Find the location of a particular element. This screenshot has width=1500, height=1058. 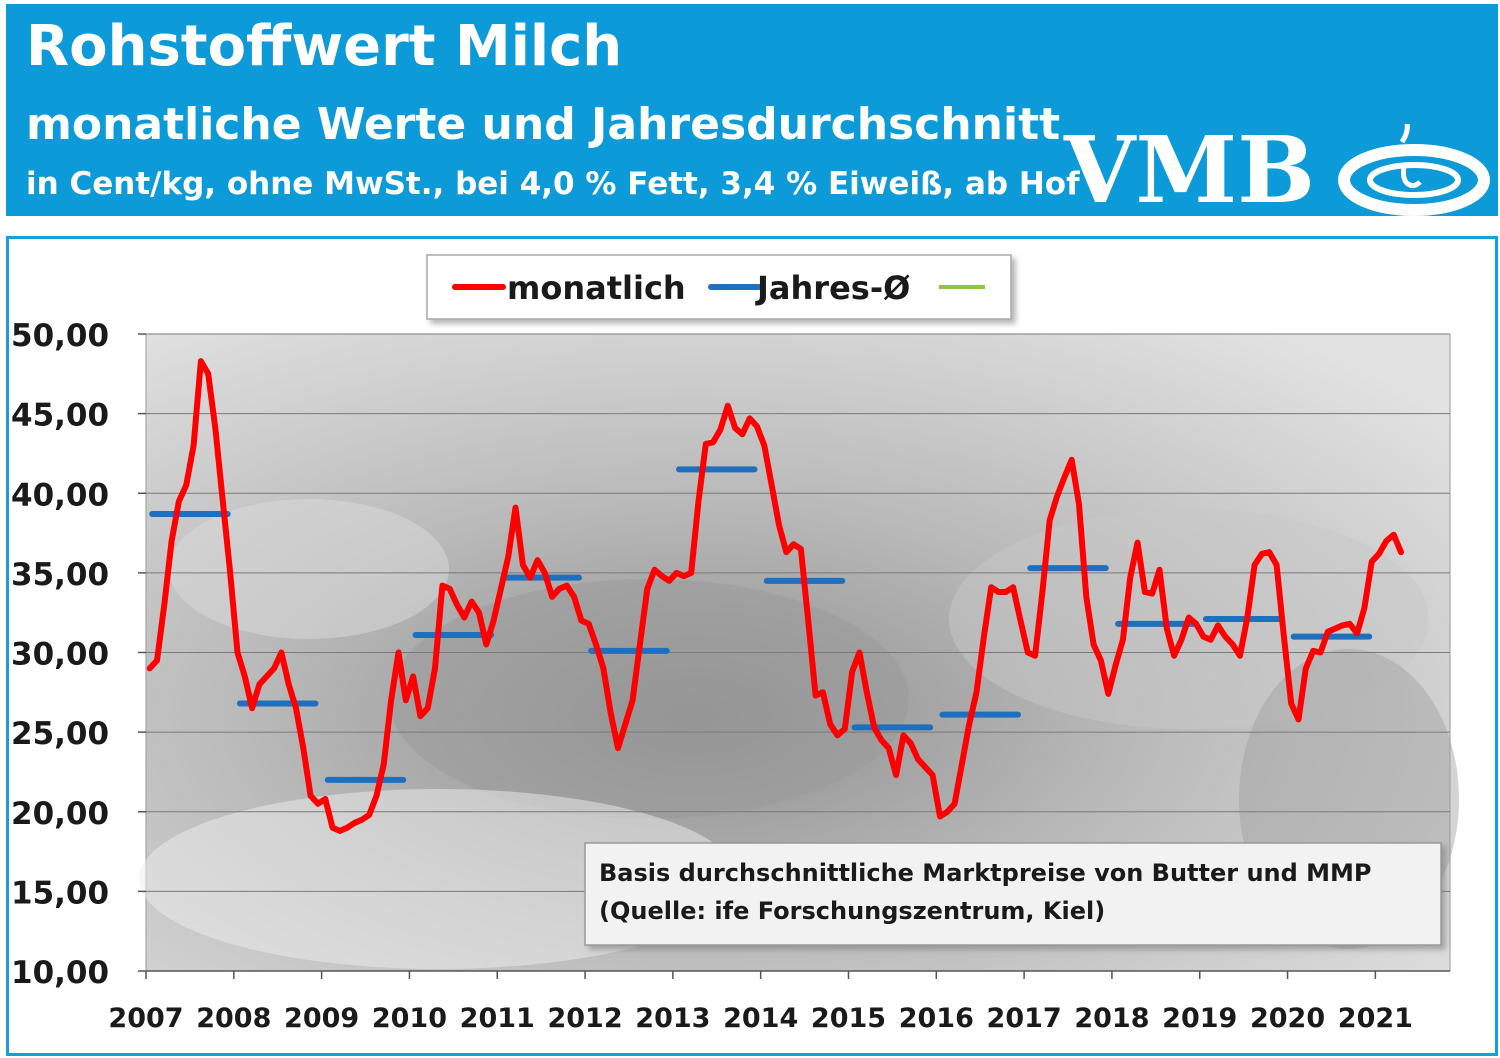

x-tick-label: 2012 is located at coordinates (584, 1018).